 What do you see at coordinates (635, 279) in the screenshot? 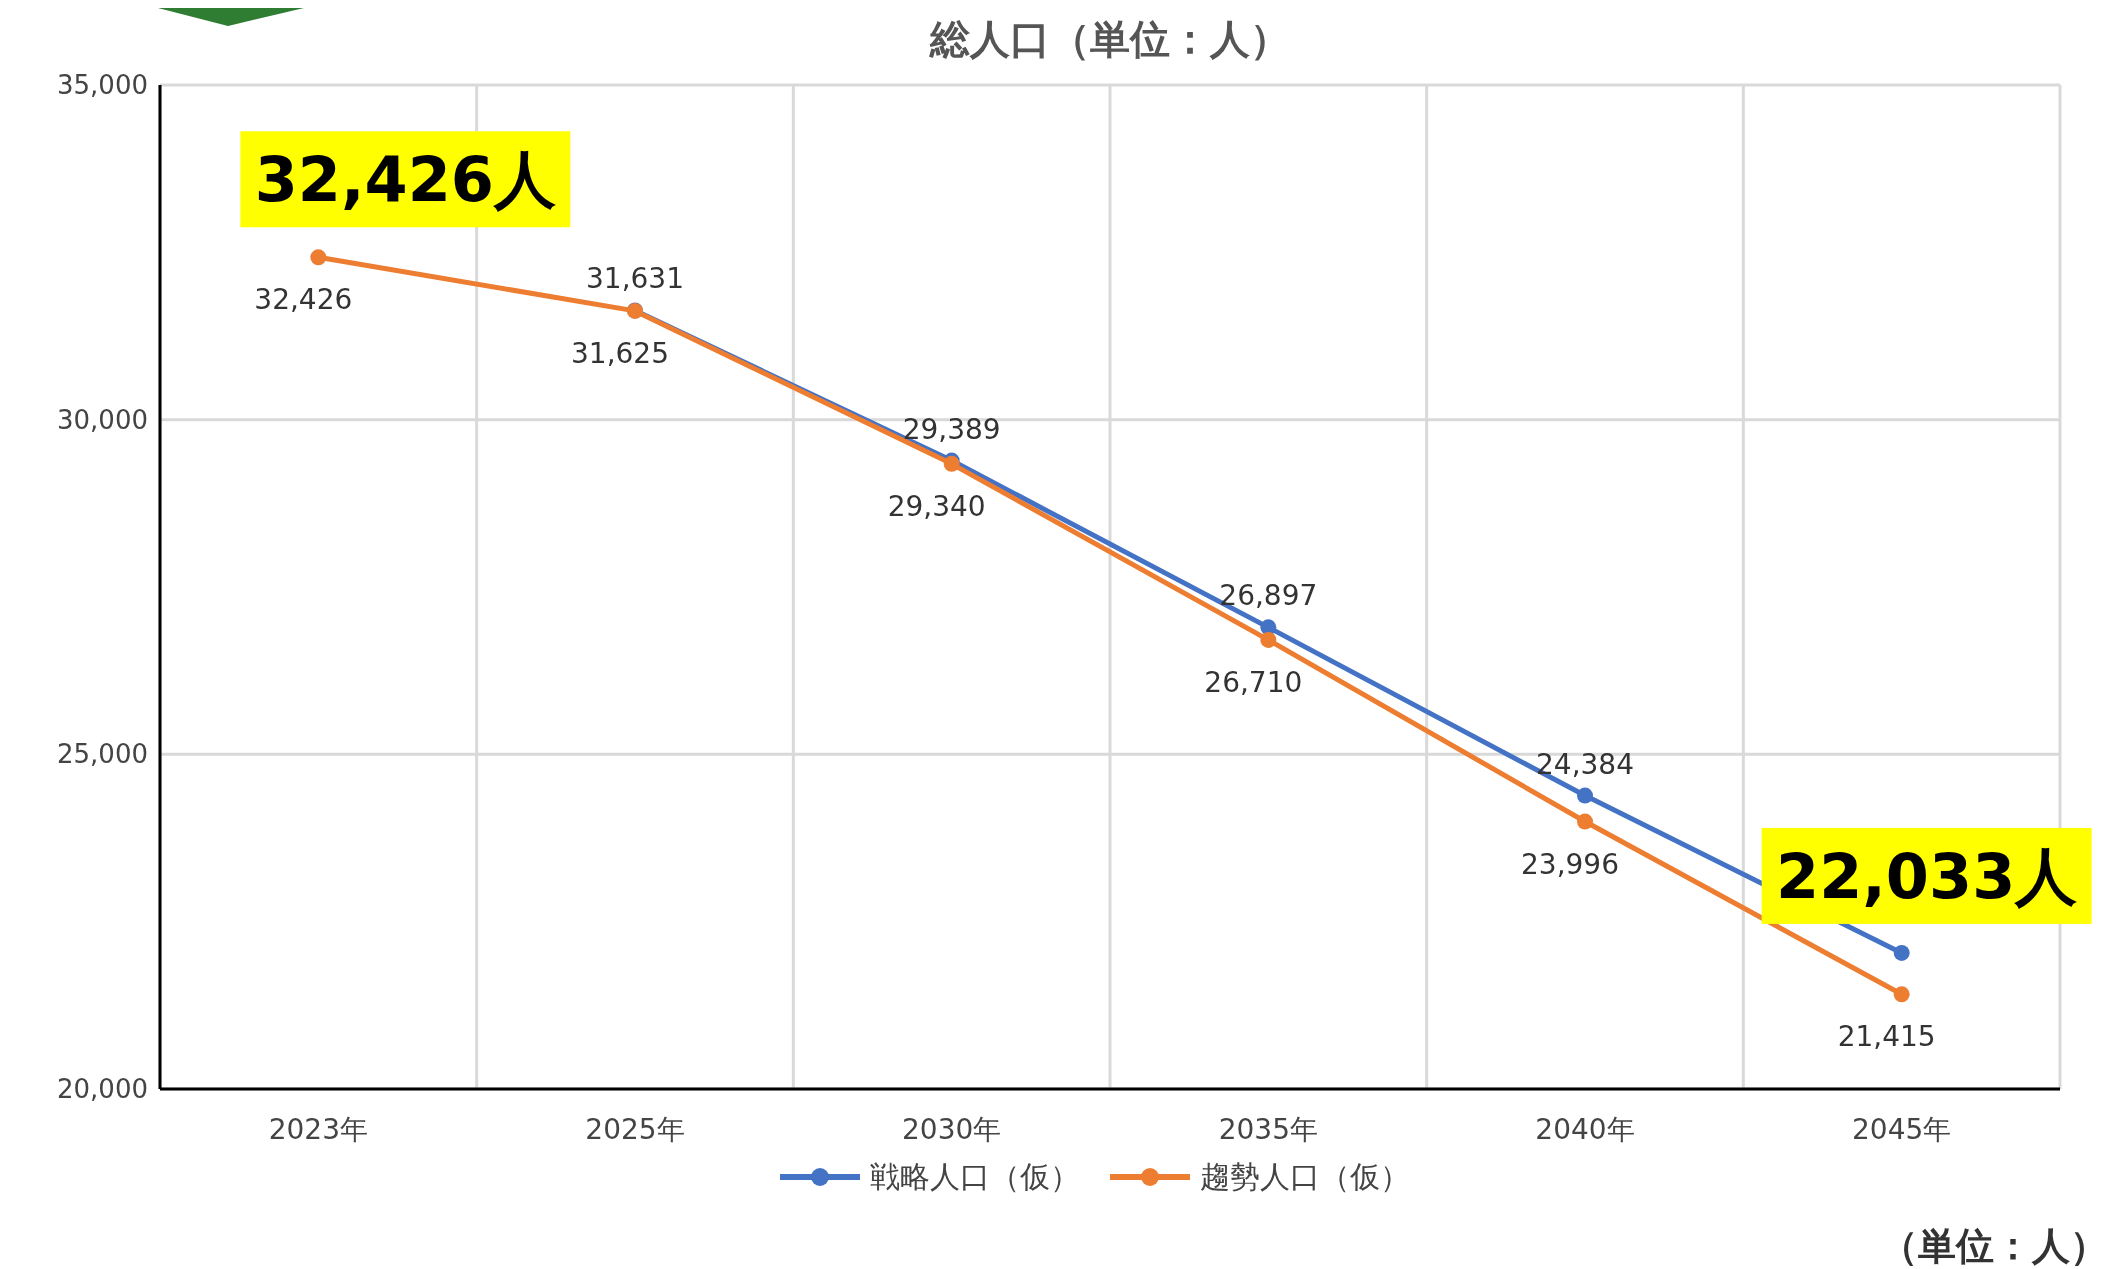
I see `data-label: 31,631` at bounding box center [635, 279].